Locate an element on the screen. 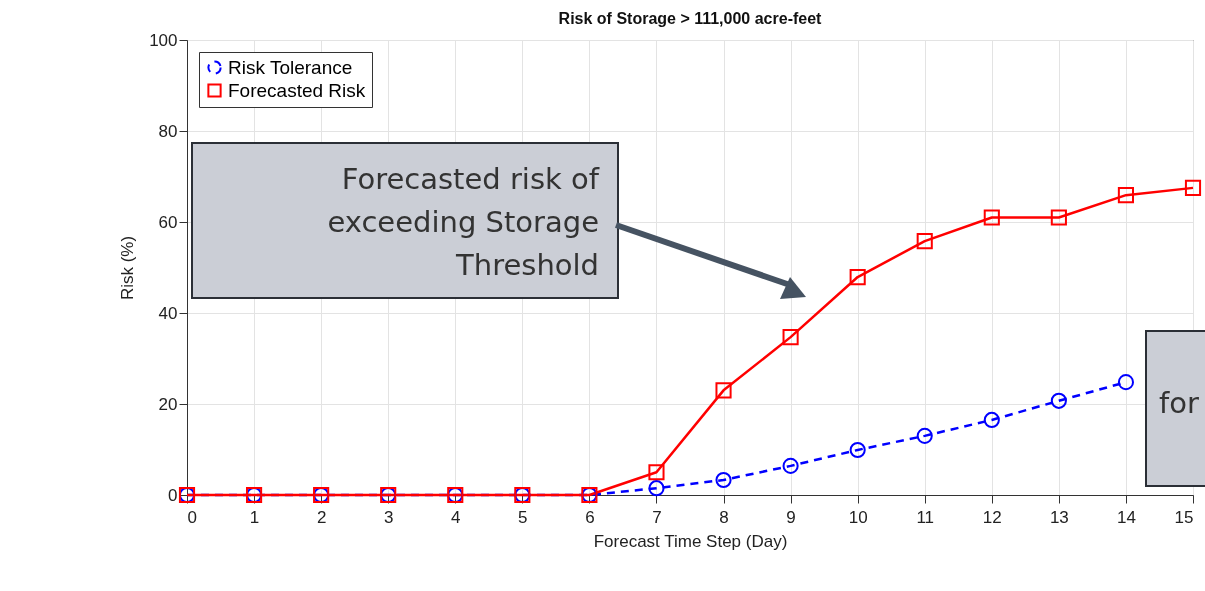 The height and width of the screenshot is (591, 1205). y-tick-label: 20 is located at coordinates (168, 404).